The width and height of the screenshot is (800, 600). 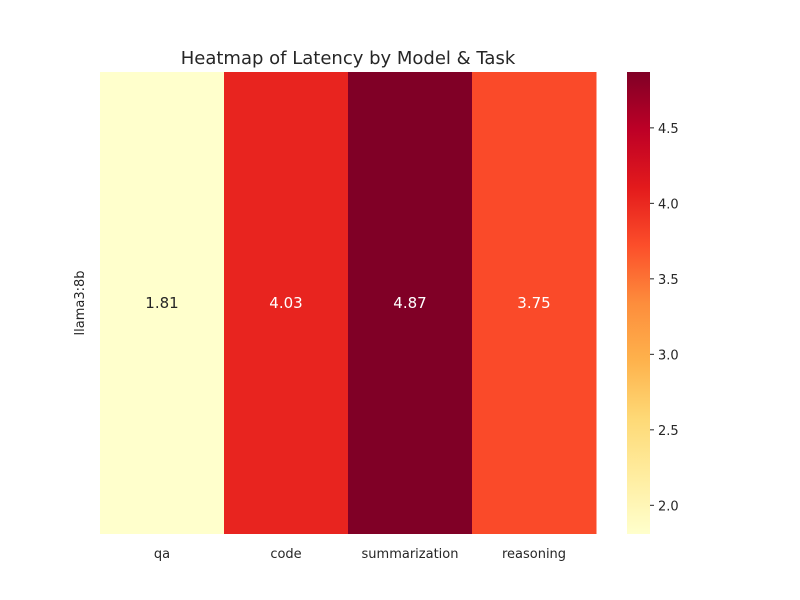 What do you see at coordinates (360, 554) in the screenshot?
I see `x-axis-ticks: qa code summarization reasoning` at bounding box center [360, 554].